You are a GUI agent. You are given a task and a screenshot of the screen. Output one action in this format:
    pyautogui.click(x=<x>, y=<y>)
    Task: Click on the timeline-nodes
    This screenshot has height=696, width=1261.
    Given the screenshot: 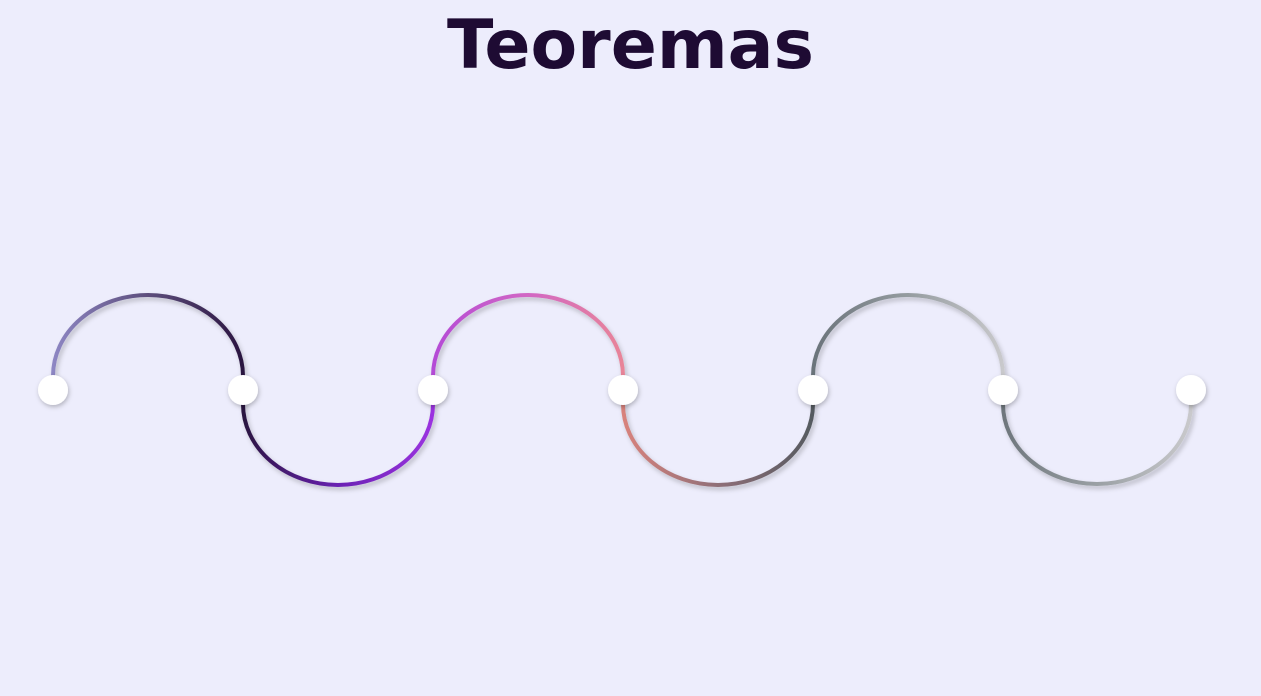 What is the action you would take?
    pyautogui.click(x=622, y=390)
    